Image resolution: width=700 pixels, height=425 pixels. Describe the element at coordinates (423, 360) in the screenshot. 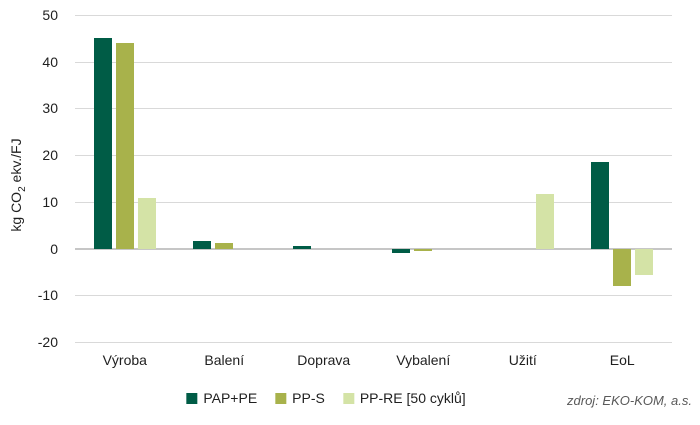

I see `x-axis-label-vybalení: Vybalení` at that location.